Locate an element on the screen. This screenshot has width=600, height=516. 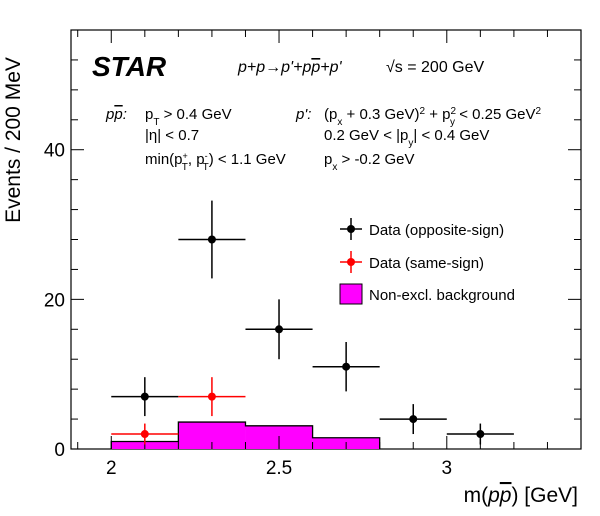
y-axis-label: Events / 200 MeV is located at coordinates (13, 140).